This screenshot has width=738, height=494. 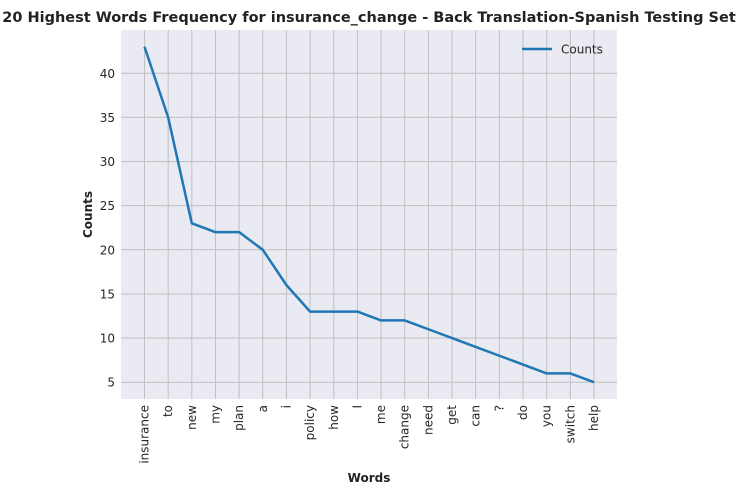 What do you see at coordinates (168, 411) in the screenshot?
I see `x-tick-label: to` at bounding box center [168, 411].